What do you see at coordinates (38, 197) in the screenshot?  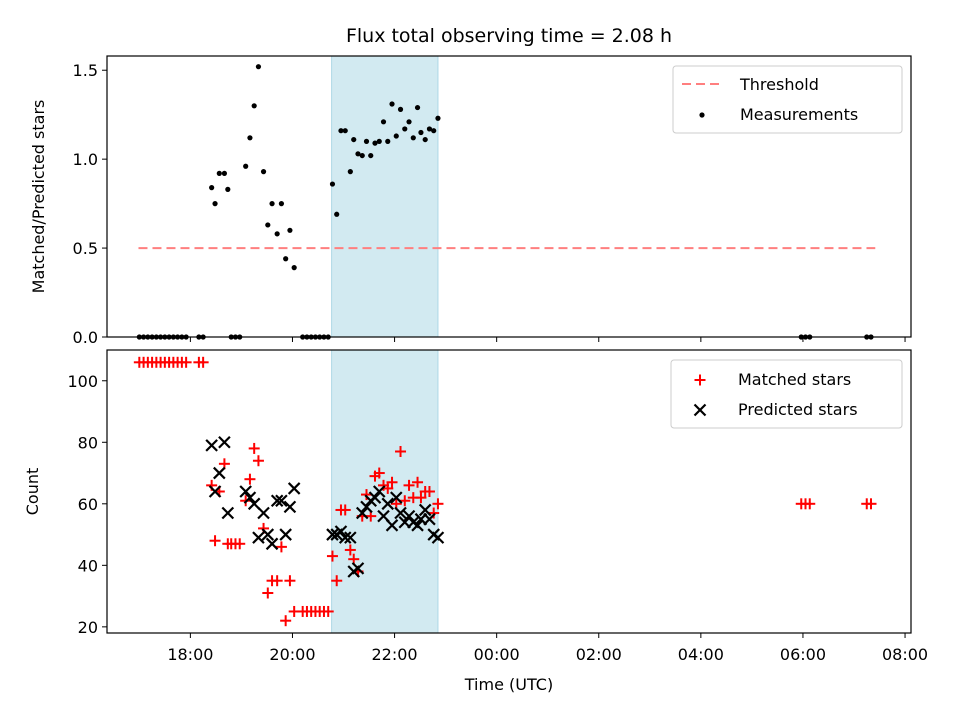 I see `top-y-axis-label: Matched/Predicted stars` at bounding box center [38, 197].